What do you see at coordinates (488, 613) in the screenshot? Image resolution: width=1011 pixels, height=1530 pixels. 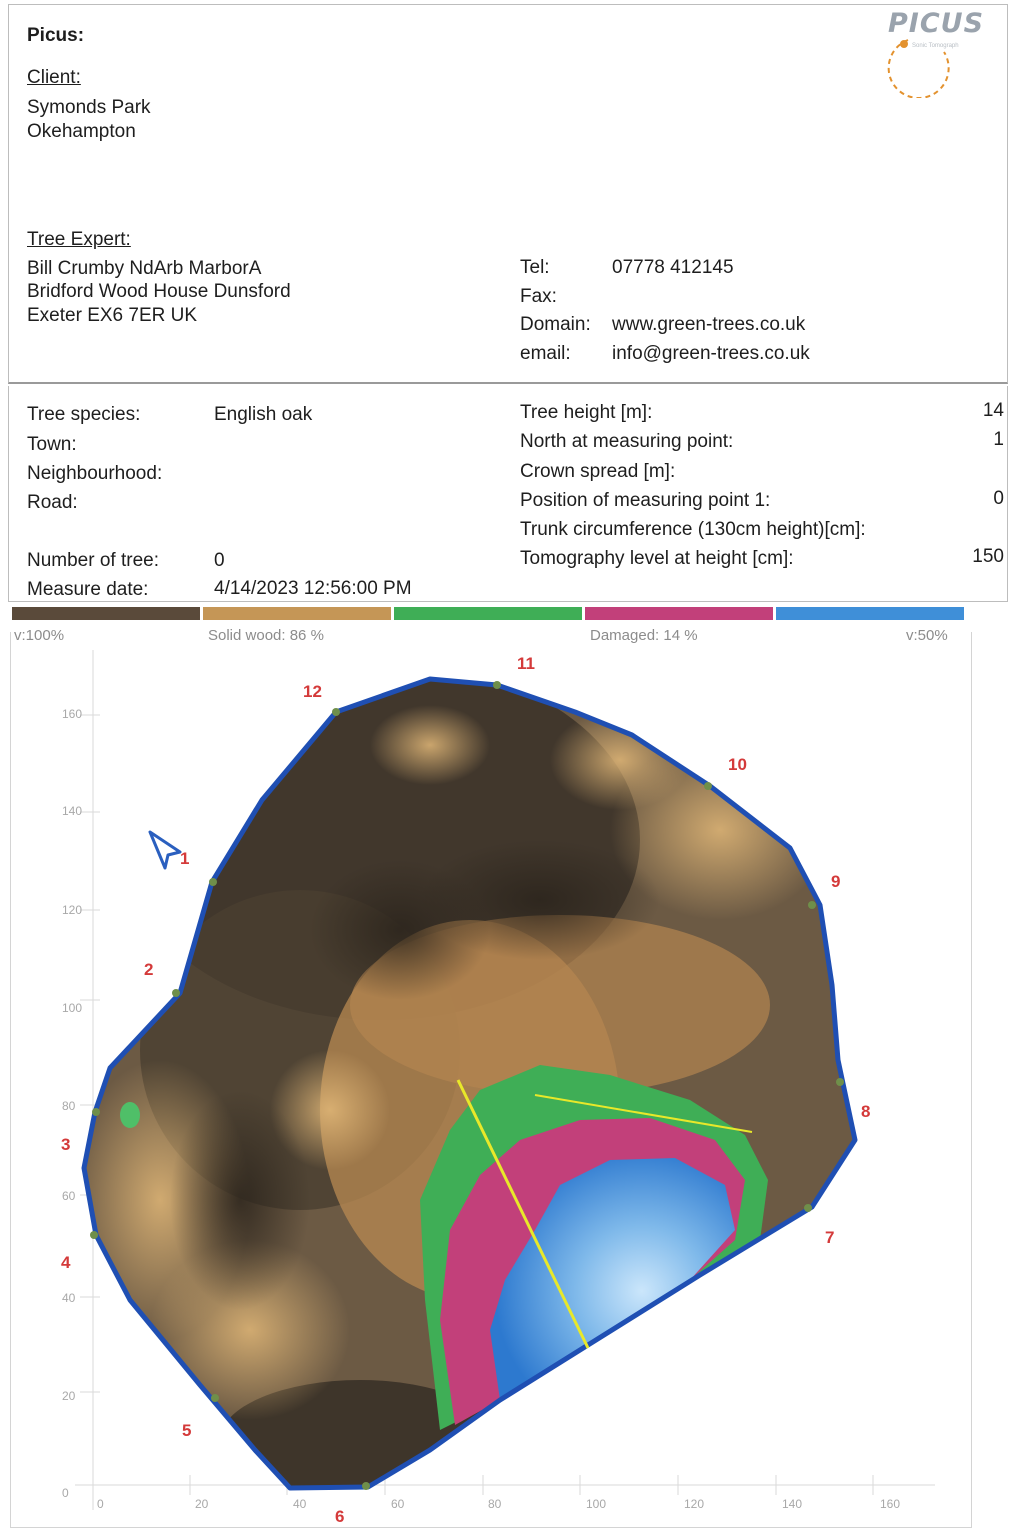 I see `scale-bar-green` at bounding box center [488, 613].